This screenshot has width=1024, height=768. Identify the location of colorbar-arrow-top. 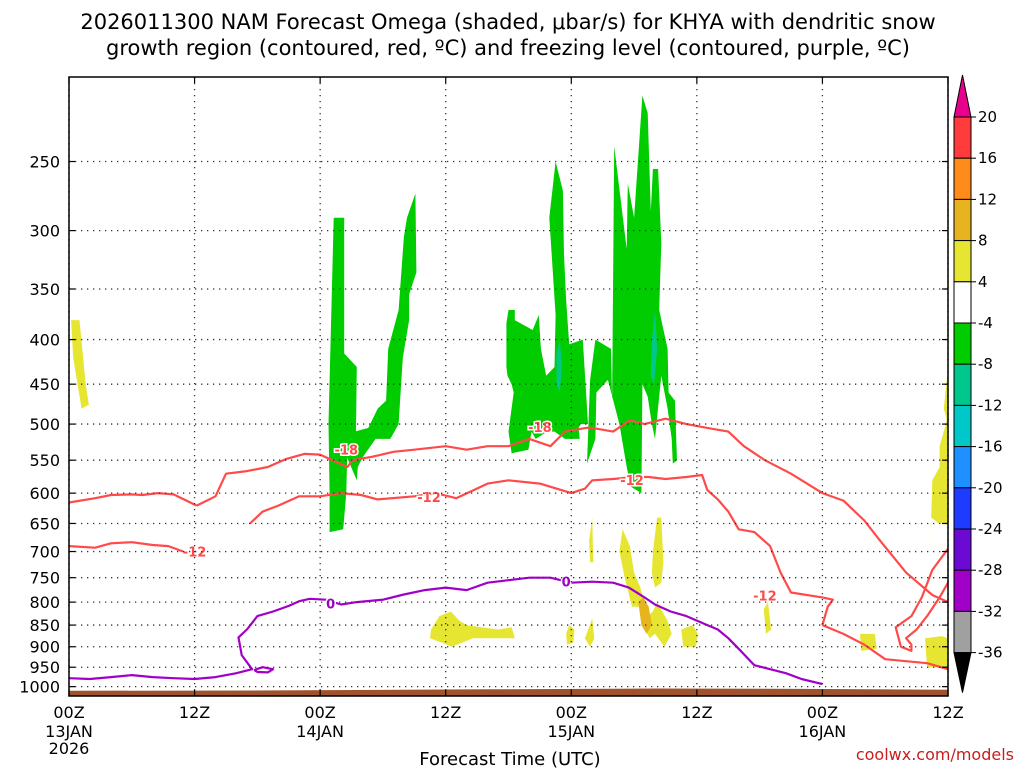
(962, 96).